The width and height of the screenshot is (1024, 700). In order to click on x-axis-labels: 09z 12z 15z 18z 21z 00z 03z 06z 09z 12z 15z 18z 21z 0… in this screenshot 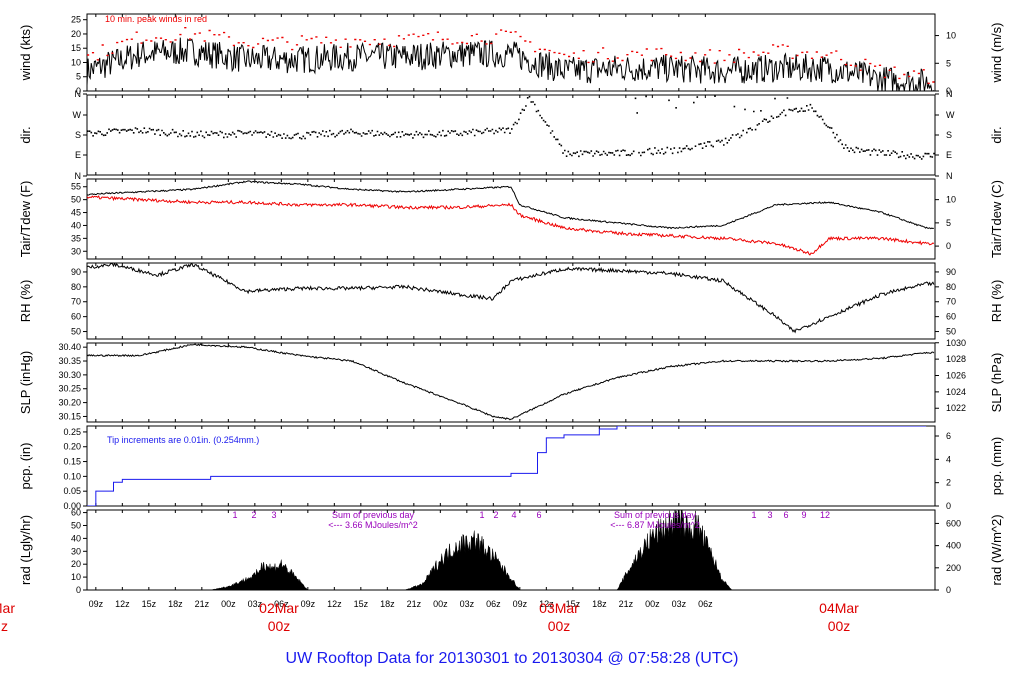, I will do `click(429, 616)`.